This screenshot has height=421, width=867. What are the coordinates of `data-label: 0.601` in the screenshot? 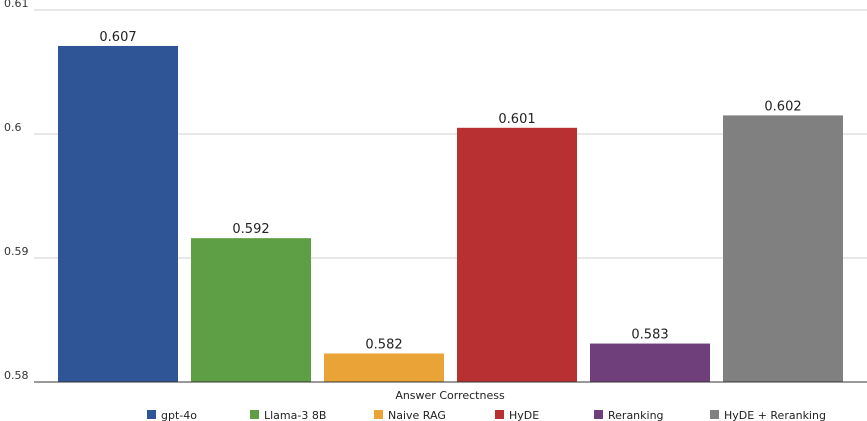 It's located at (516, 119).